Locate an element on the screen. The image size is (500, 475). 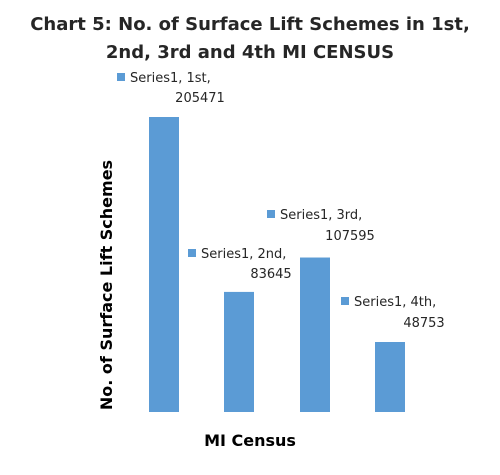
data-label-line1-2nd: Series1, 2nd, is located at coordinates (243, 254).